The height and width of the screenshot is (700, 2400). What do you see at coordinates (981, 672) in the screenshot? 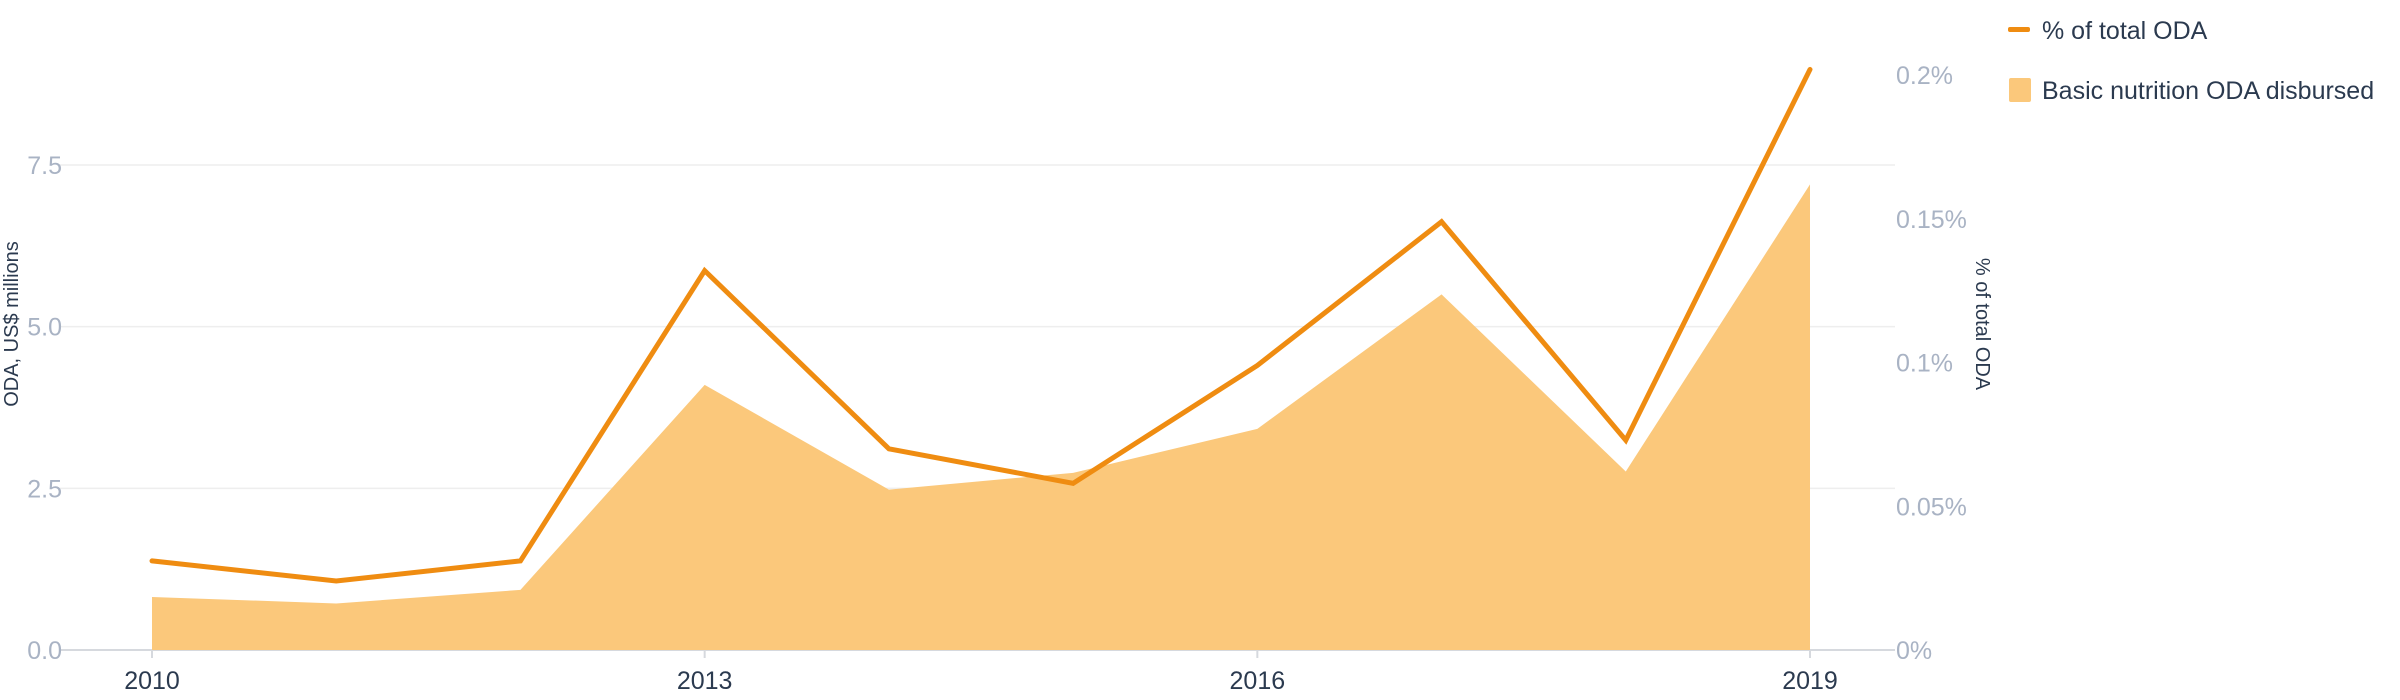
I see `x-axis: 2010 2013 2016 2019` at bounding box center [981, 672].